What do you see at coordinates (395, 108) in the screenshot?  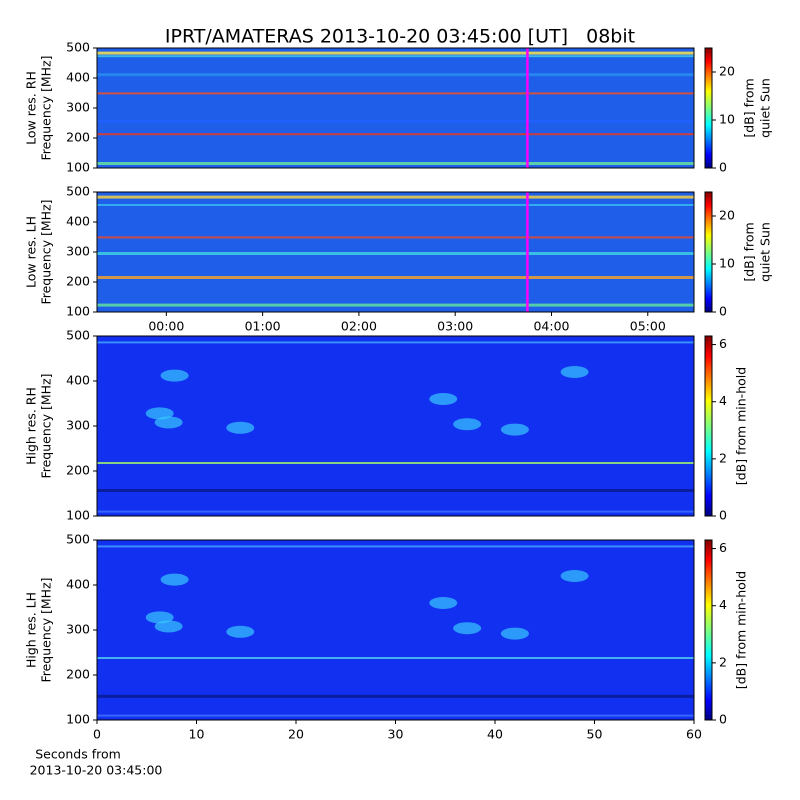 I see `heatmap-image` at bounding box center [395, 108].